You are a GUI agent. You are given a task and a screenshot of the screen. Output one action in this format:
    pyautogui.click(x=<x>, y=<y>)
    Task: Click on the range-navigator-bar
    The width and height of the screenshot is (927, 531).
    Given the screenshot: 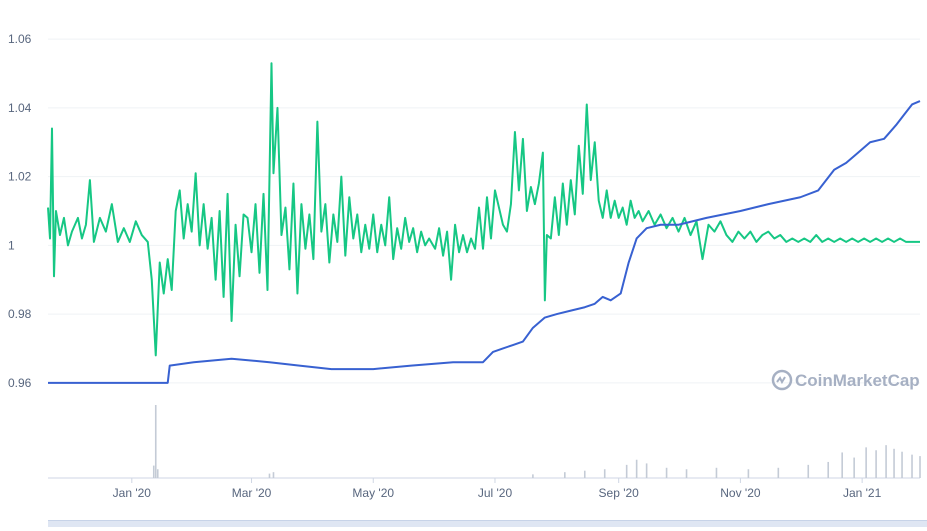 What is the action you would take?
    pyautogui.click(x=487, y=523)
    